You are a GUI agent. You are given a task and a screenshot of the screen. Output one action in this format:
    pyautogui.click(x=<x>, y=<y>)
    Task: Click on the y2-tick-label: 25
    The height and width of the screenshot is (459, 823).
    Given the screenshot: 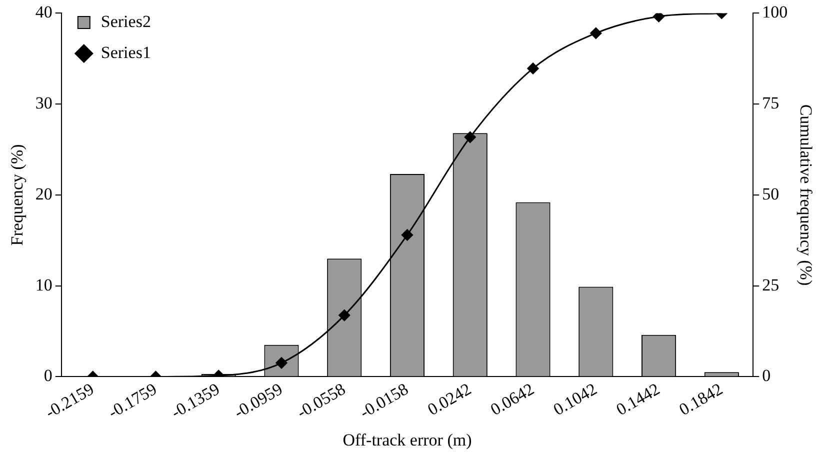 What is the action you would take?
    pyautogui.click(x=771, y=284)
    